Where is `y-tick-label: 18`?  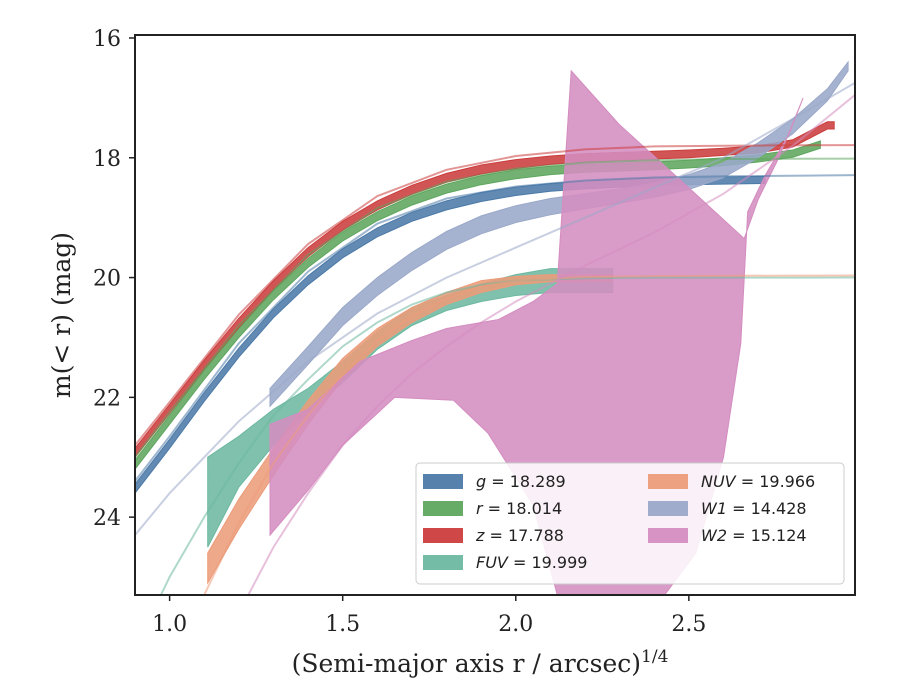
y-tick-label: 18 is located at coordinates (107, 159).